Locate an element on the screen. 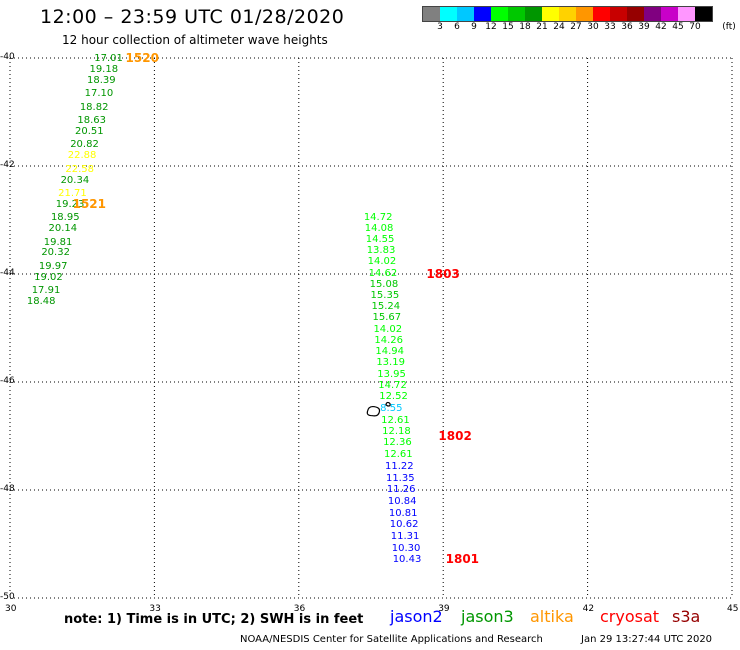 This screenshot has height=650, width=740. footer-generated-time: Jan 29 13:27:44 UTC 2020 is located at coordinates (647, 639).